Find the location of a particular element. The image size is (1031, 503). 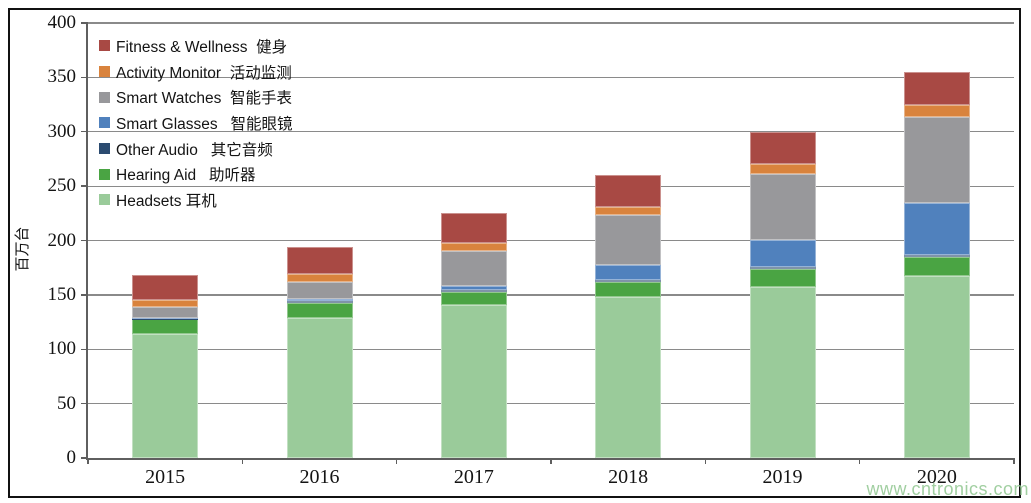

bar-segment-smart-glasses-2015 is located at coordinates (165, 318).